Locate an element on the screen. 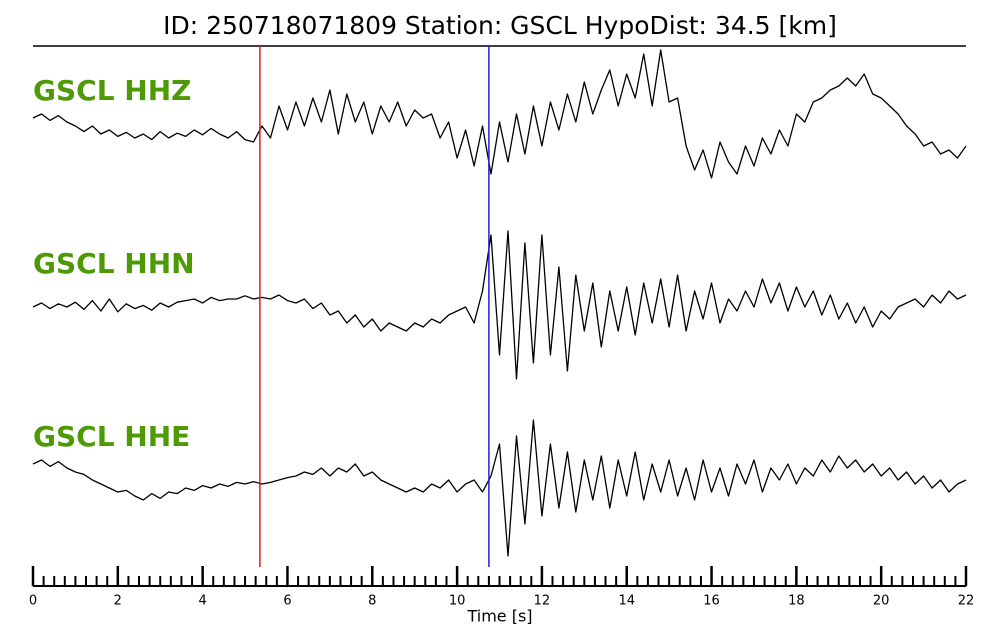  x-tick-label: 10 is located at coordinates (457, 601).